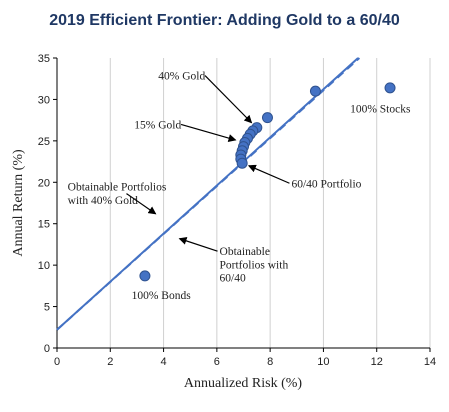 This screenshot has height=412, width=449. I want to click on x-tick-label: 12, so click(377, 362).